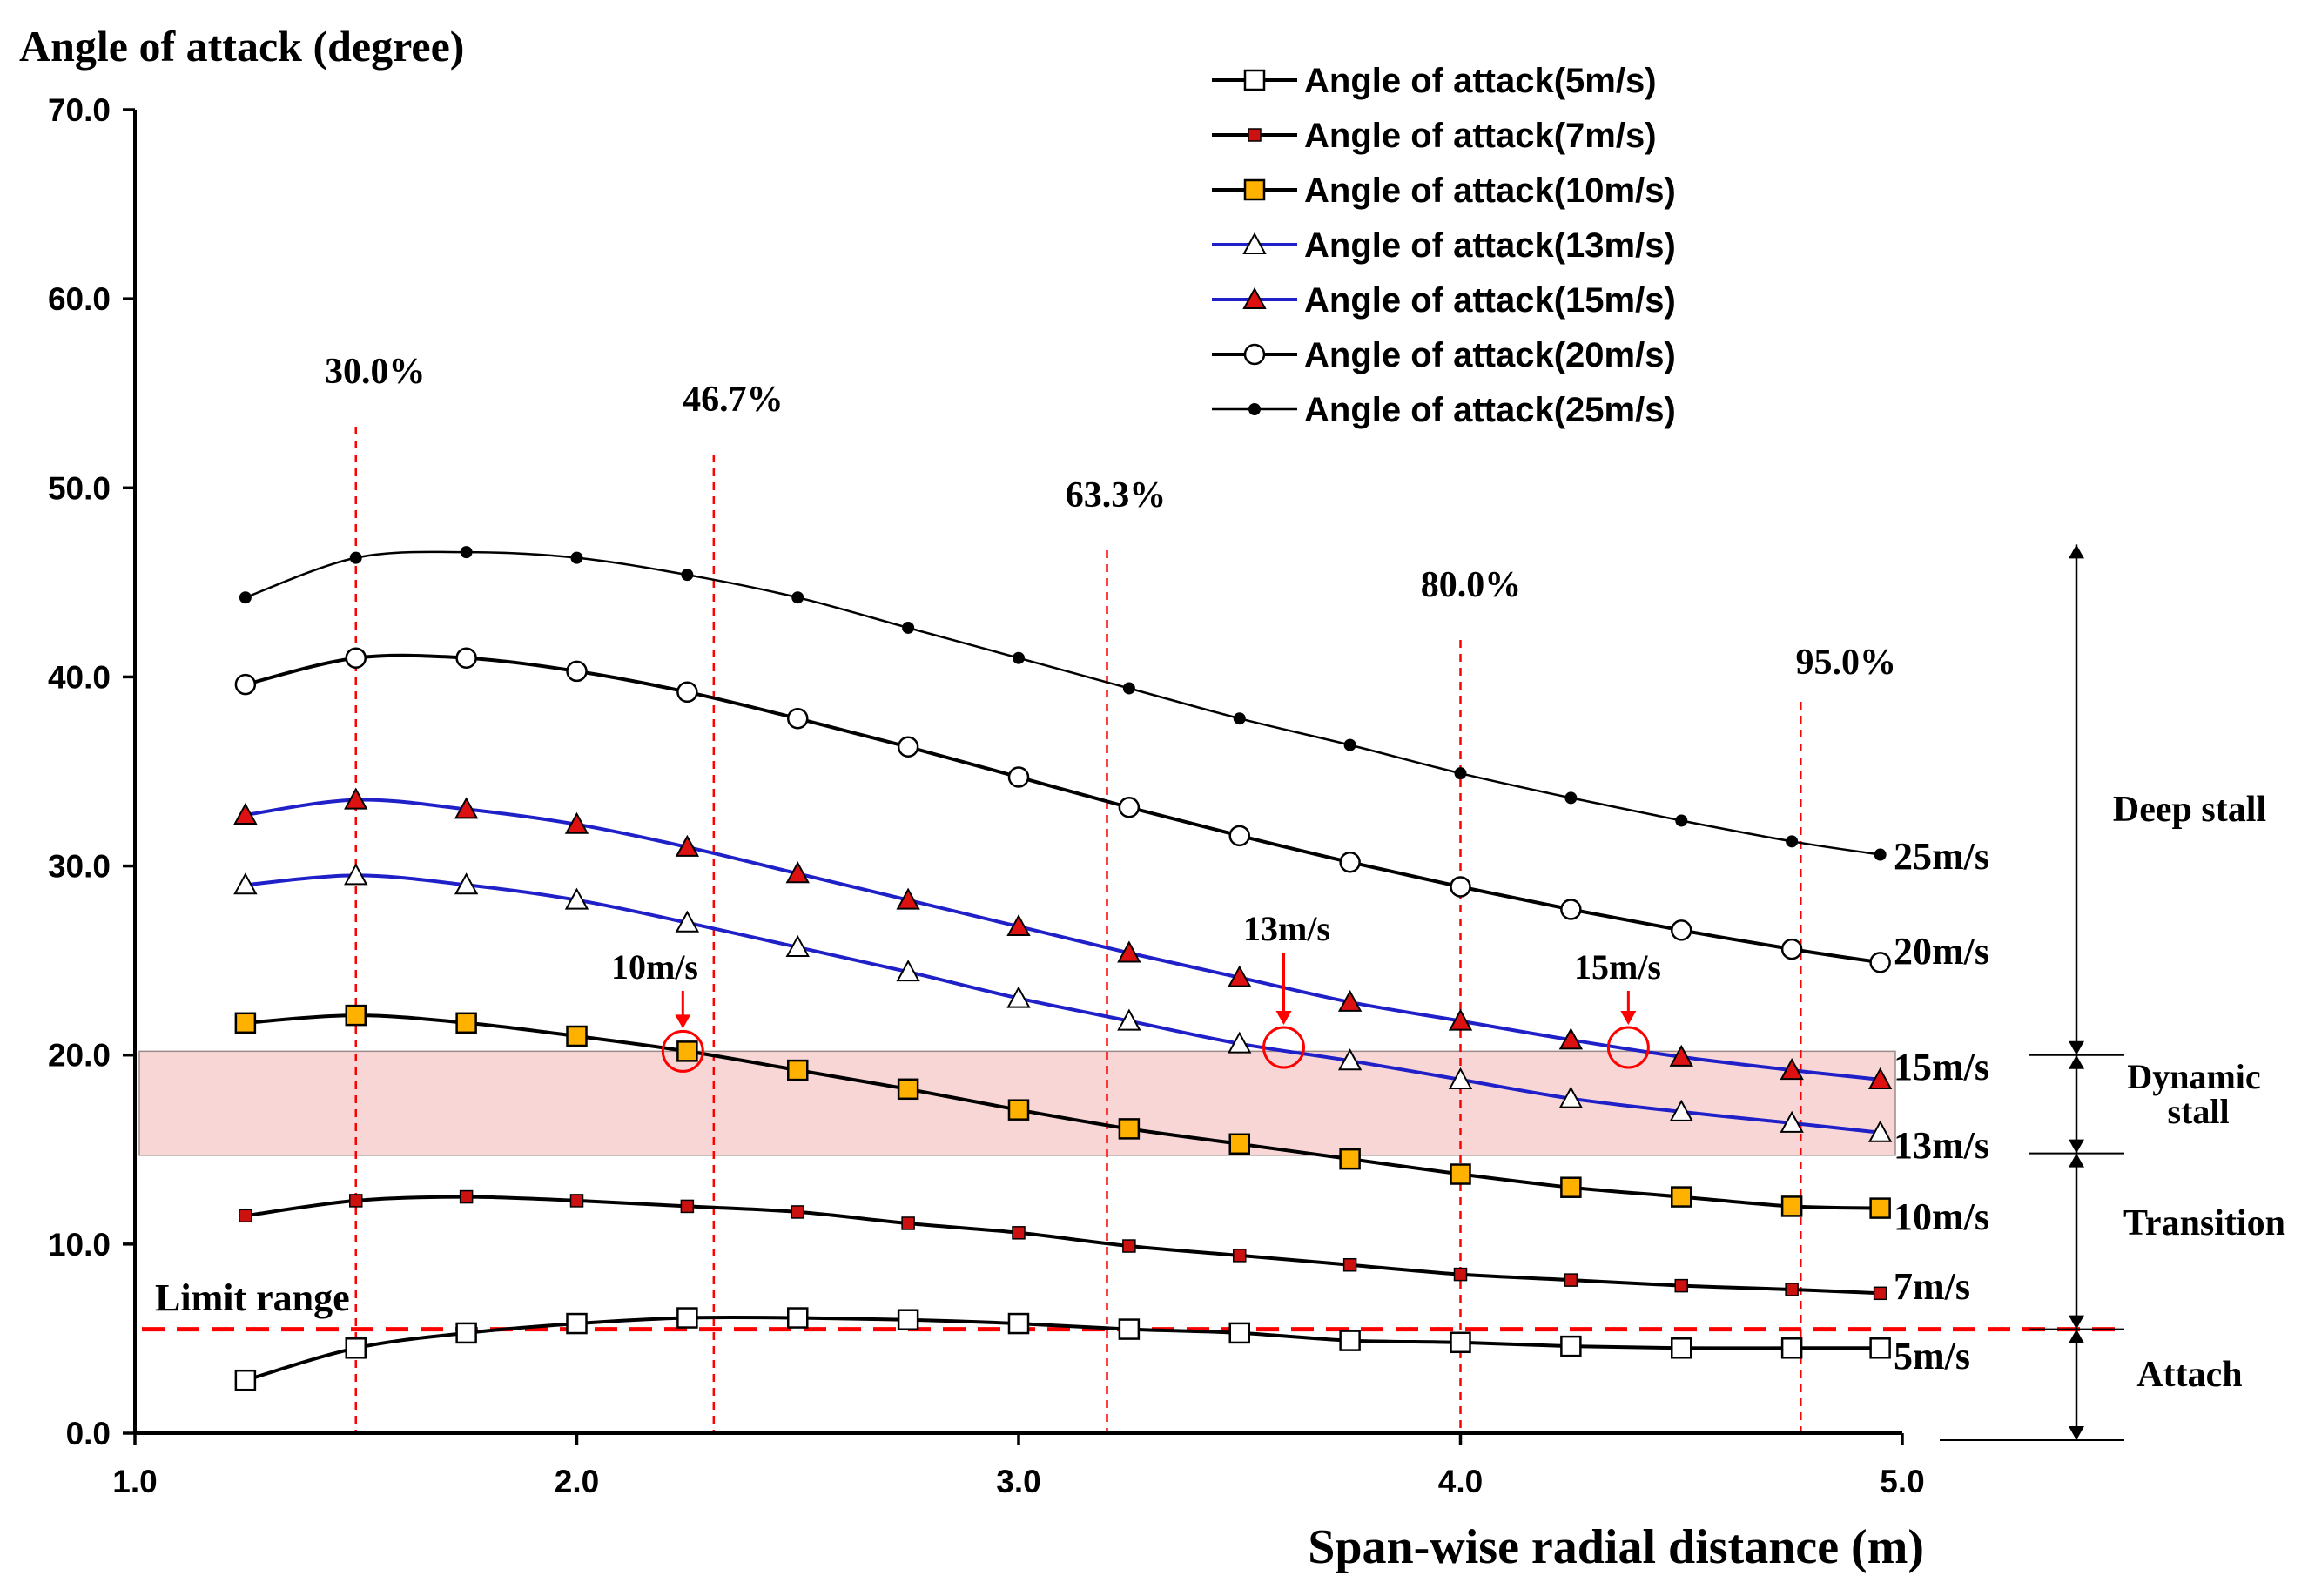 The image size is (2308, 1596). I want to click on legend-label-4: Angle of attack(15m/s), so click(1490, 300).